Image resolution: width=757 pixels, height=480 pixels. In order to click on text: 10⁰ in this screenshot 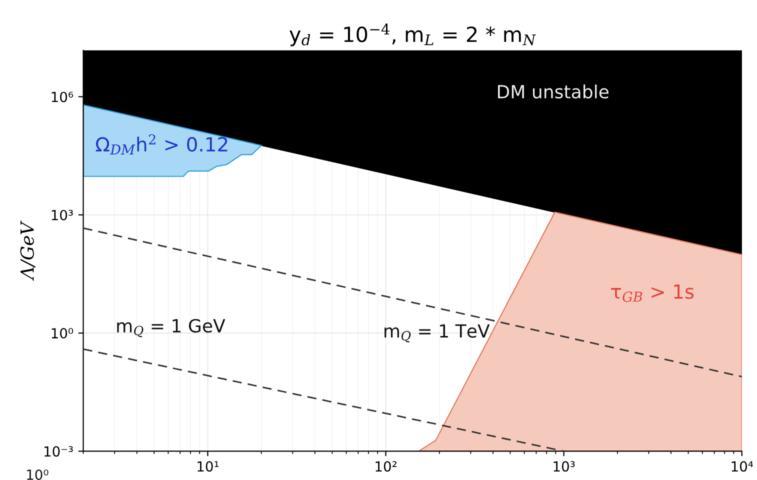, I will do `click(37, 474)`.